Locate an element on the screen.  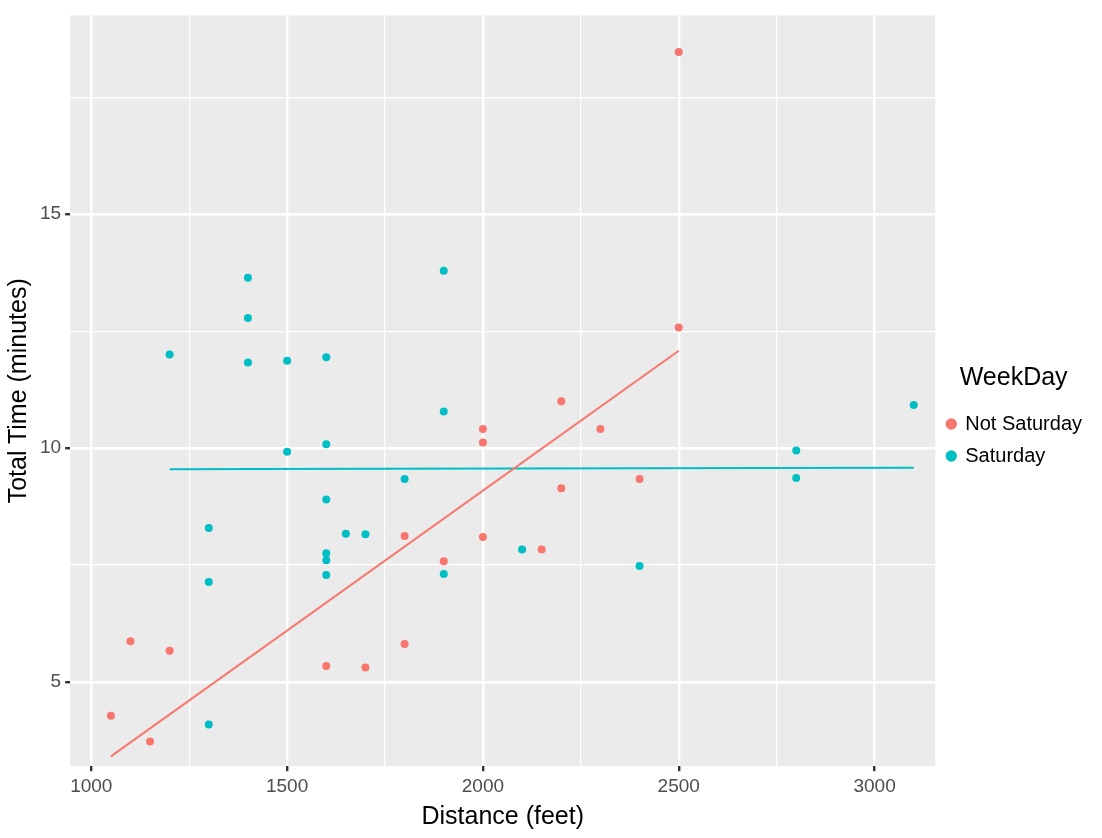
x-tick-label: 1500 is located at coordinates (287, 785).